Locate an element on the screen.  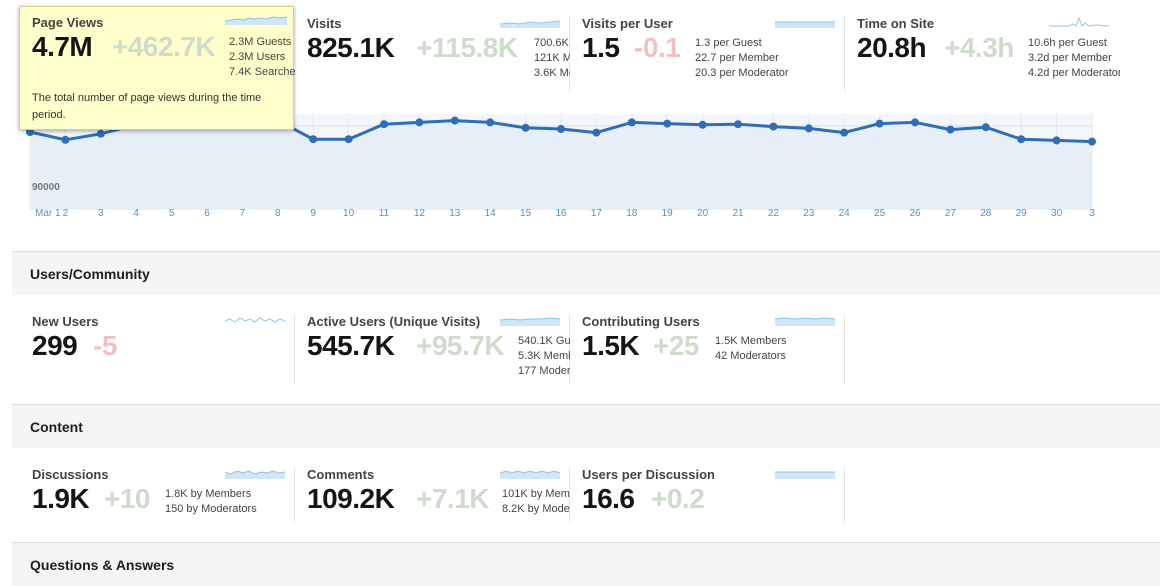
breakdown-item: 5.3K Members is located at coordinates (544, 356).